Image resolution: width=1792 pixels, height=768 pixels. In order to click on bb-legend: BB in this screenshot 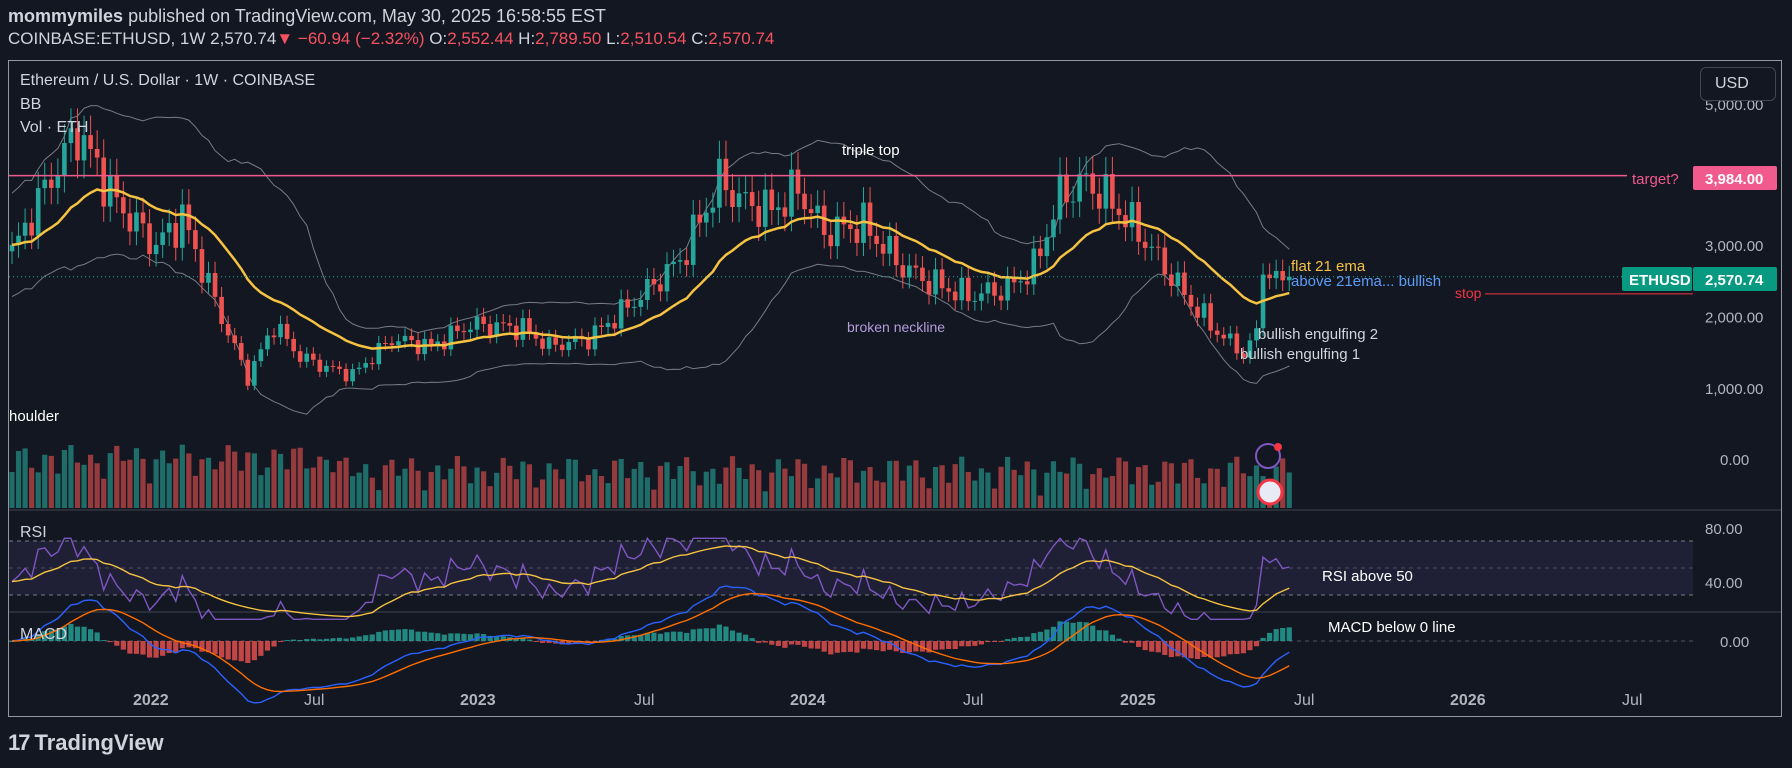, I will do `click(31, 104)`.